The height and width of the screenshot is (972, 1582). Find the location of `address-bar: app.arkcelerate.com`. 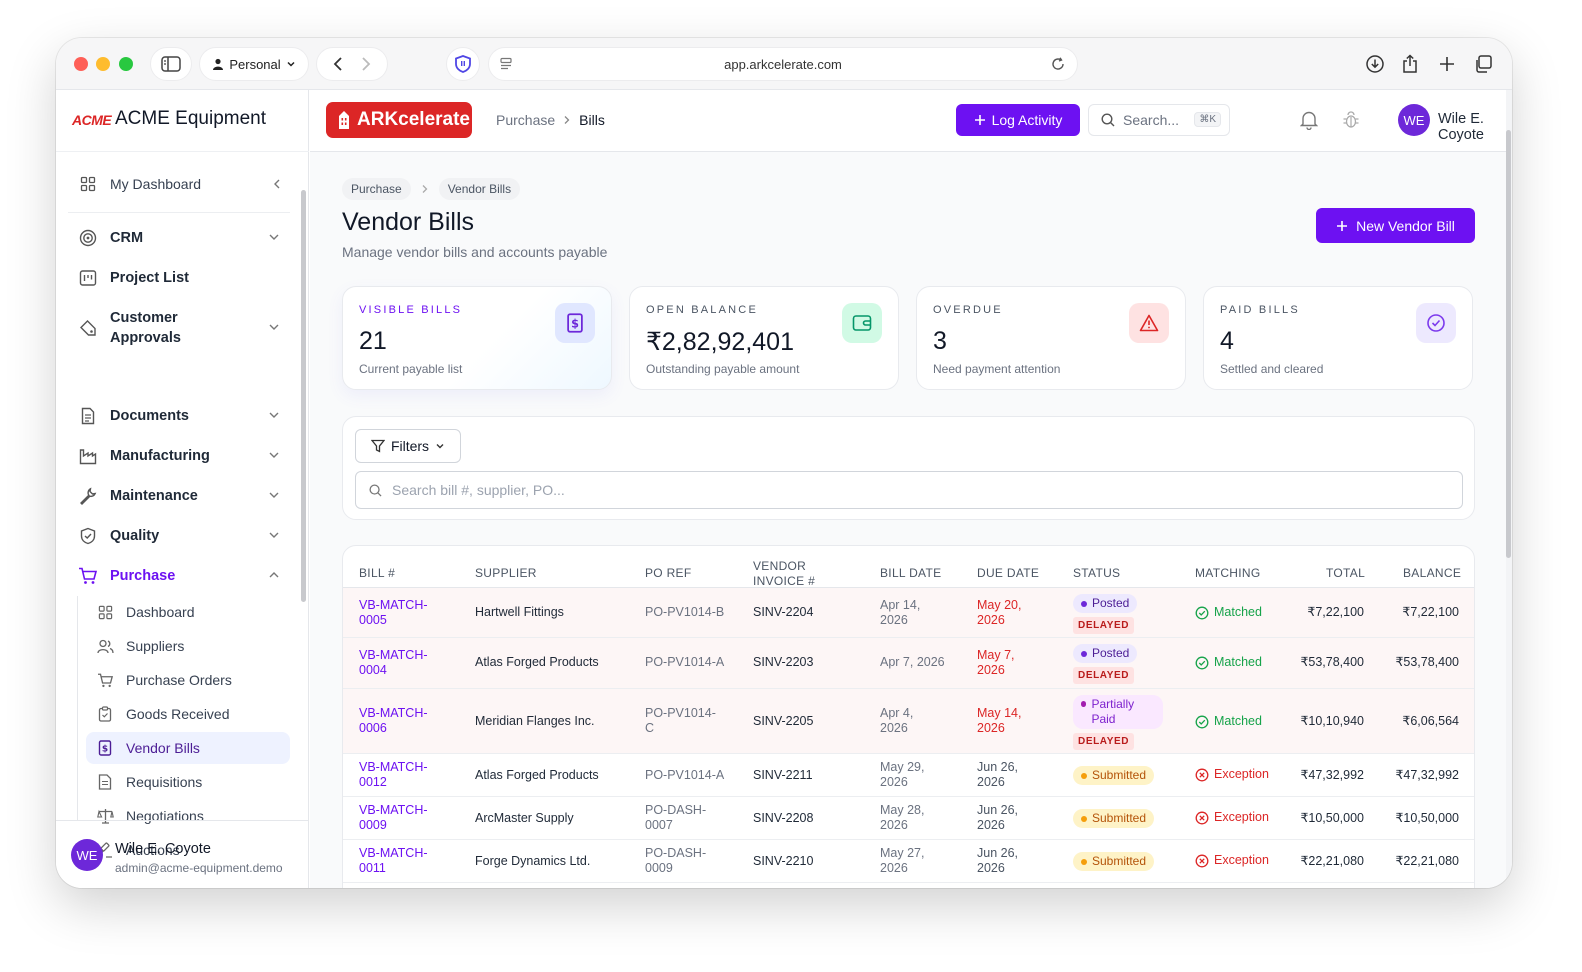

address-bar: app.arkcelerate.com is located at coordinates (783, 64).